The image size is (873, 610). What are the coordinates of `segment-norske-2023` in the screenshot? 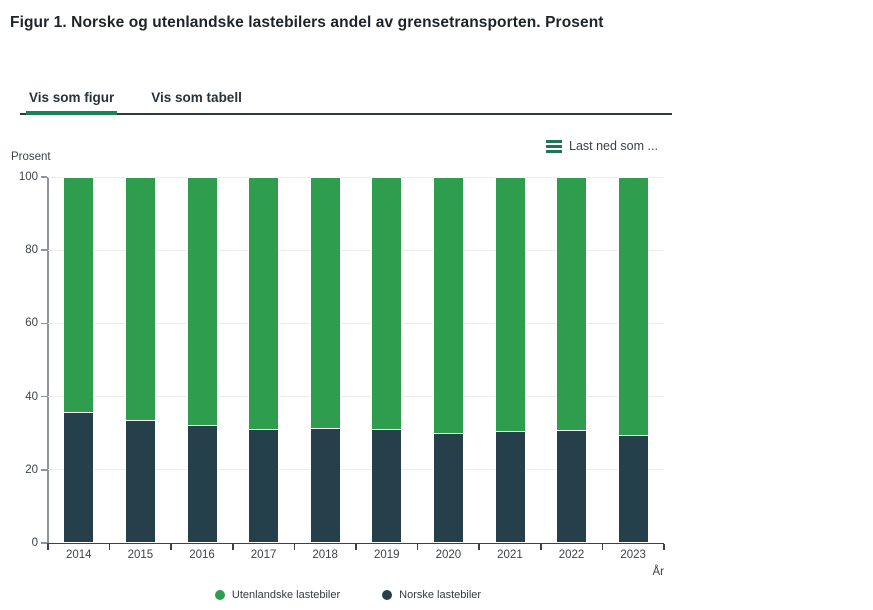 It's located at (633, 488).